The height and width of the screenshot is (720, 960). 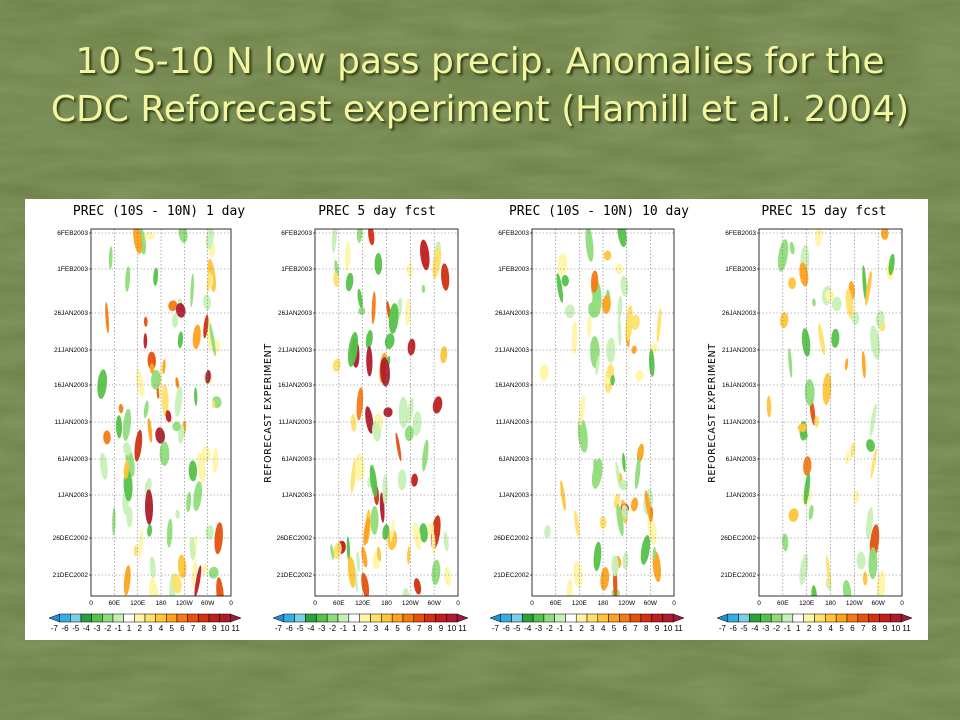 I want to click on chart-title: PREC (10S - 10N) 10 day, so click(x=599, y=211).